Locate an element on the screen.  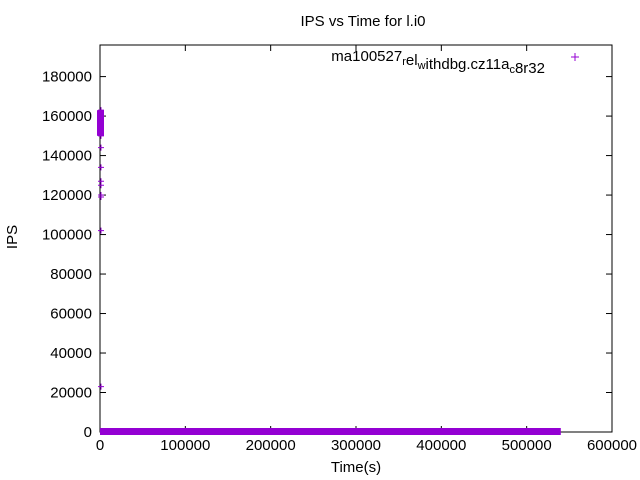
y-axis-label: IPS is located at coordinates (12, 237).